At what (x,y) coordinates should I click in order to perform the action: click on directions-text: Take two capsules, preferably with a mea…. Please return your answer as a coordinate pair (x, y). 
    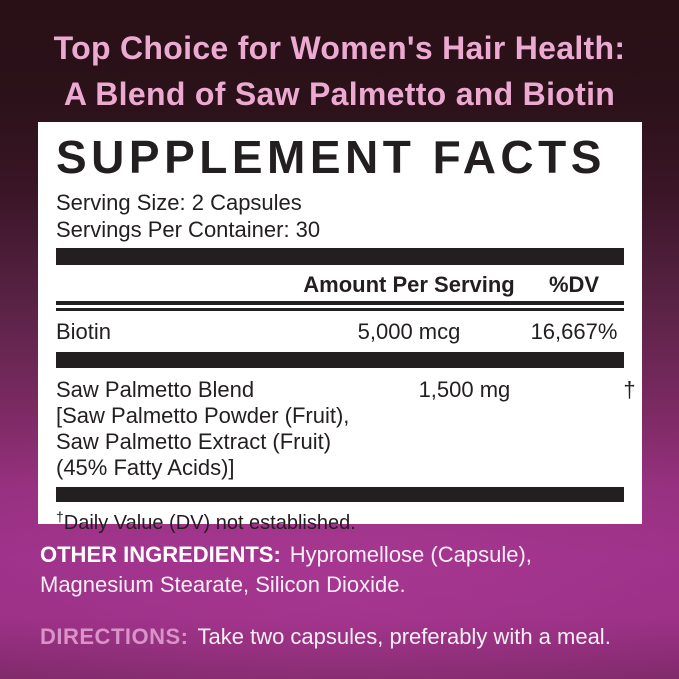
    Looking at the image, I should click on (404, 636).